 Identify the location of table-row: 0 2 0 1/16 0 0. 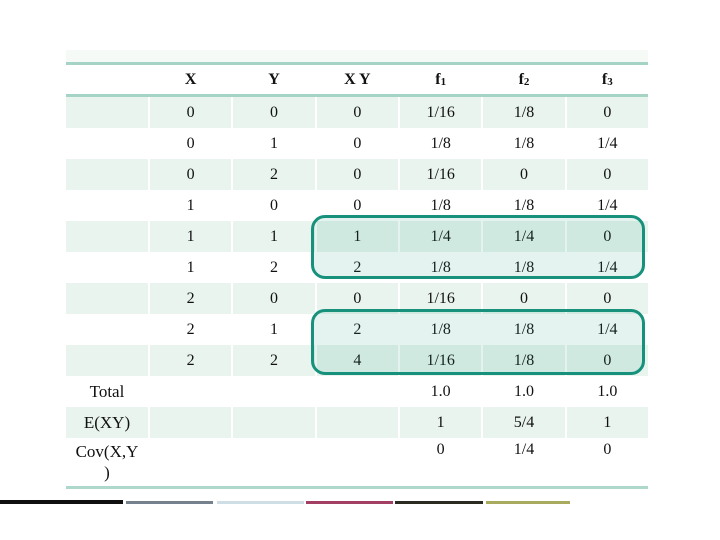
(357, 174).